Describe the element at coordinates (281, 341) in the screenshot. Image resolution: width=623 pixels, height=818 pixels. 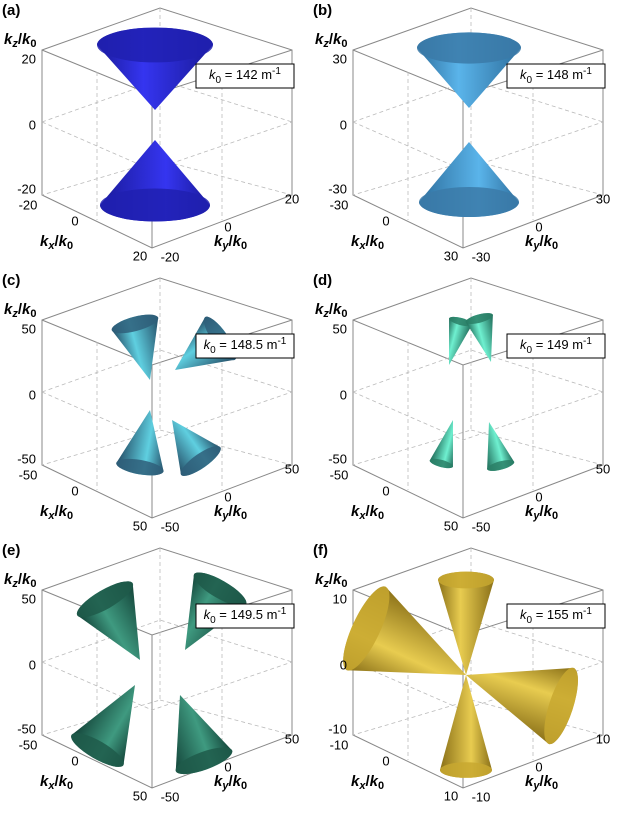
I see `annotation-part: -1` at that location.